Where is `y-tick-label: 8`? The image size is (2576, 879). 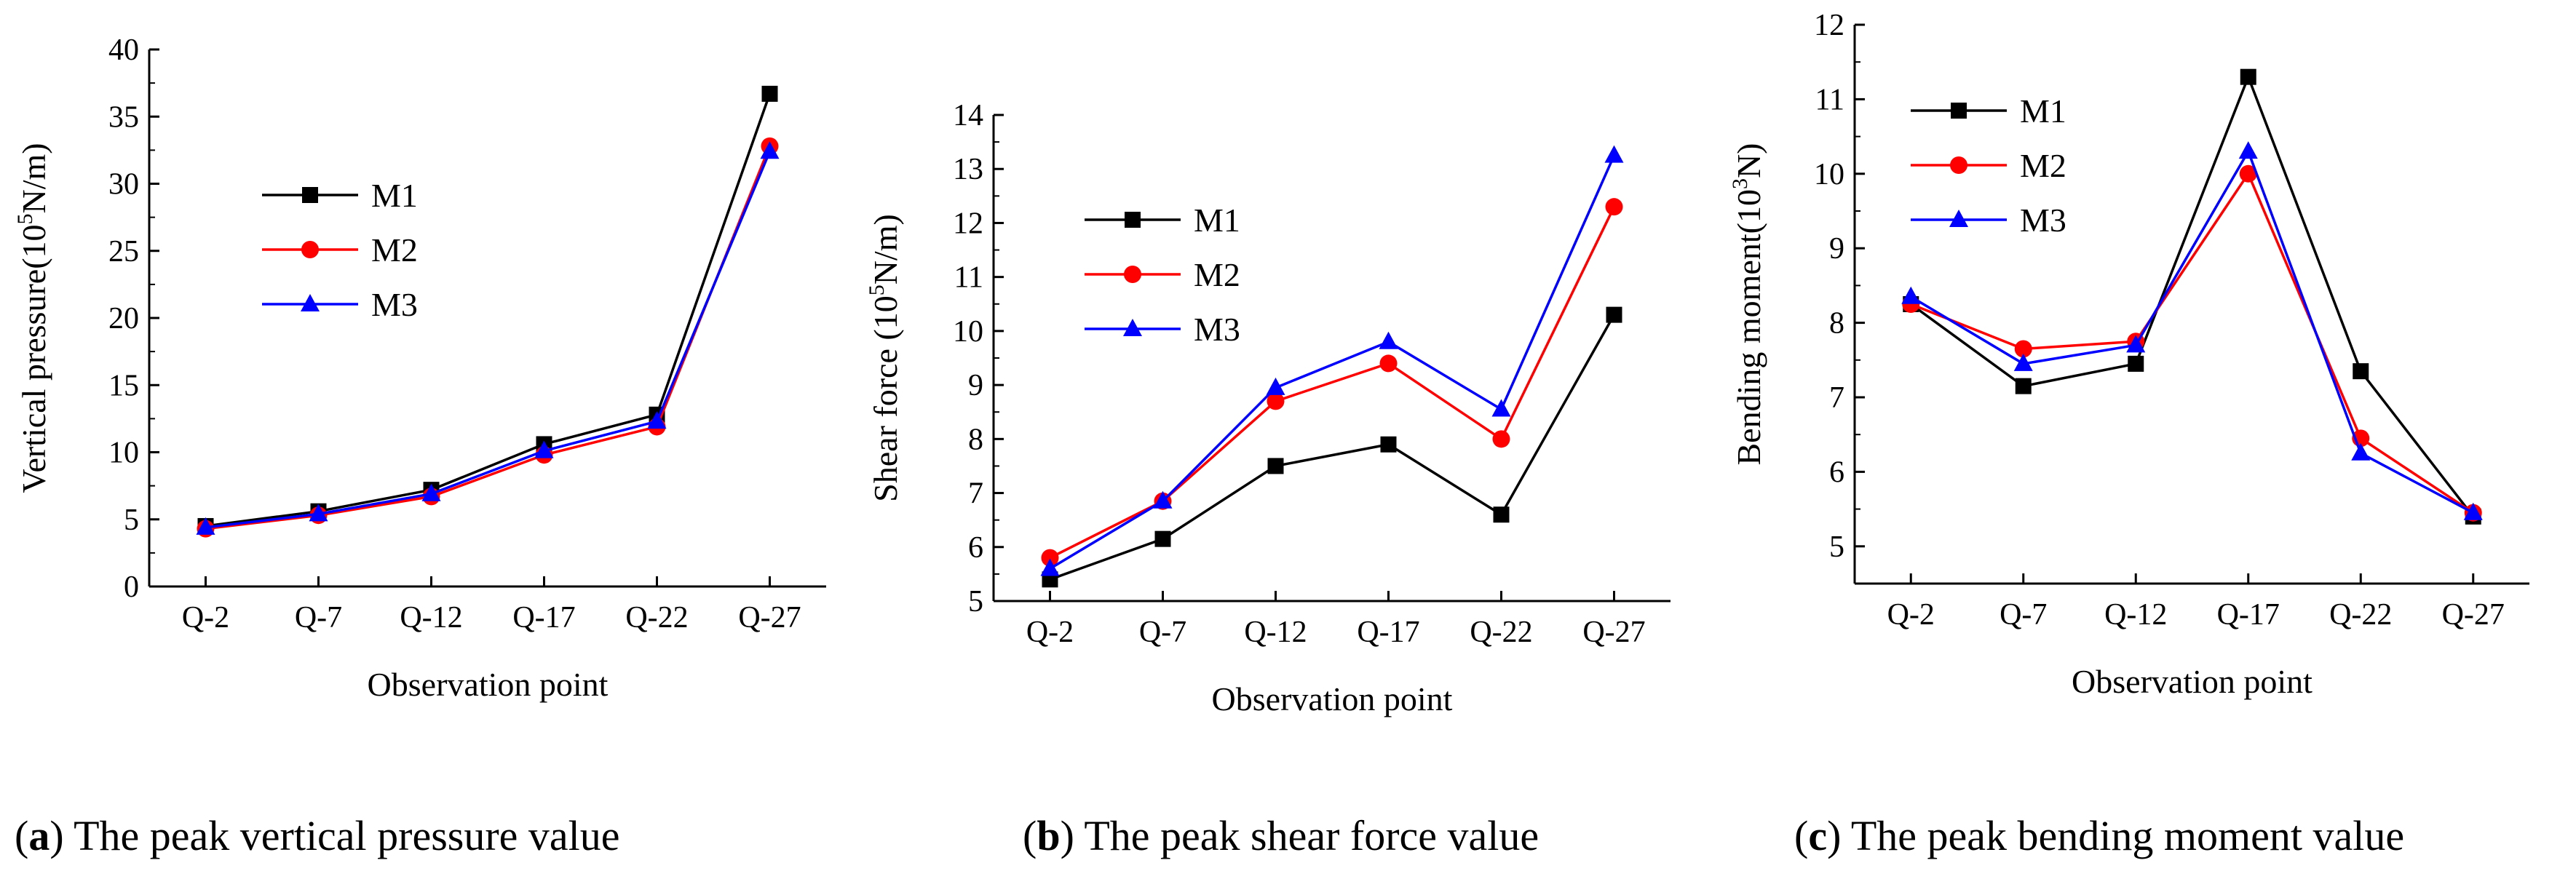 y-tick-label: 8 is located at coordinates (1836, 324).